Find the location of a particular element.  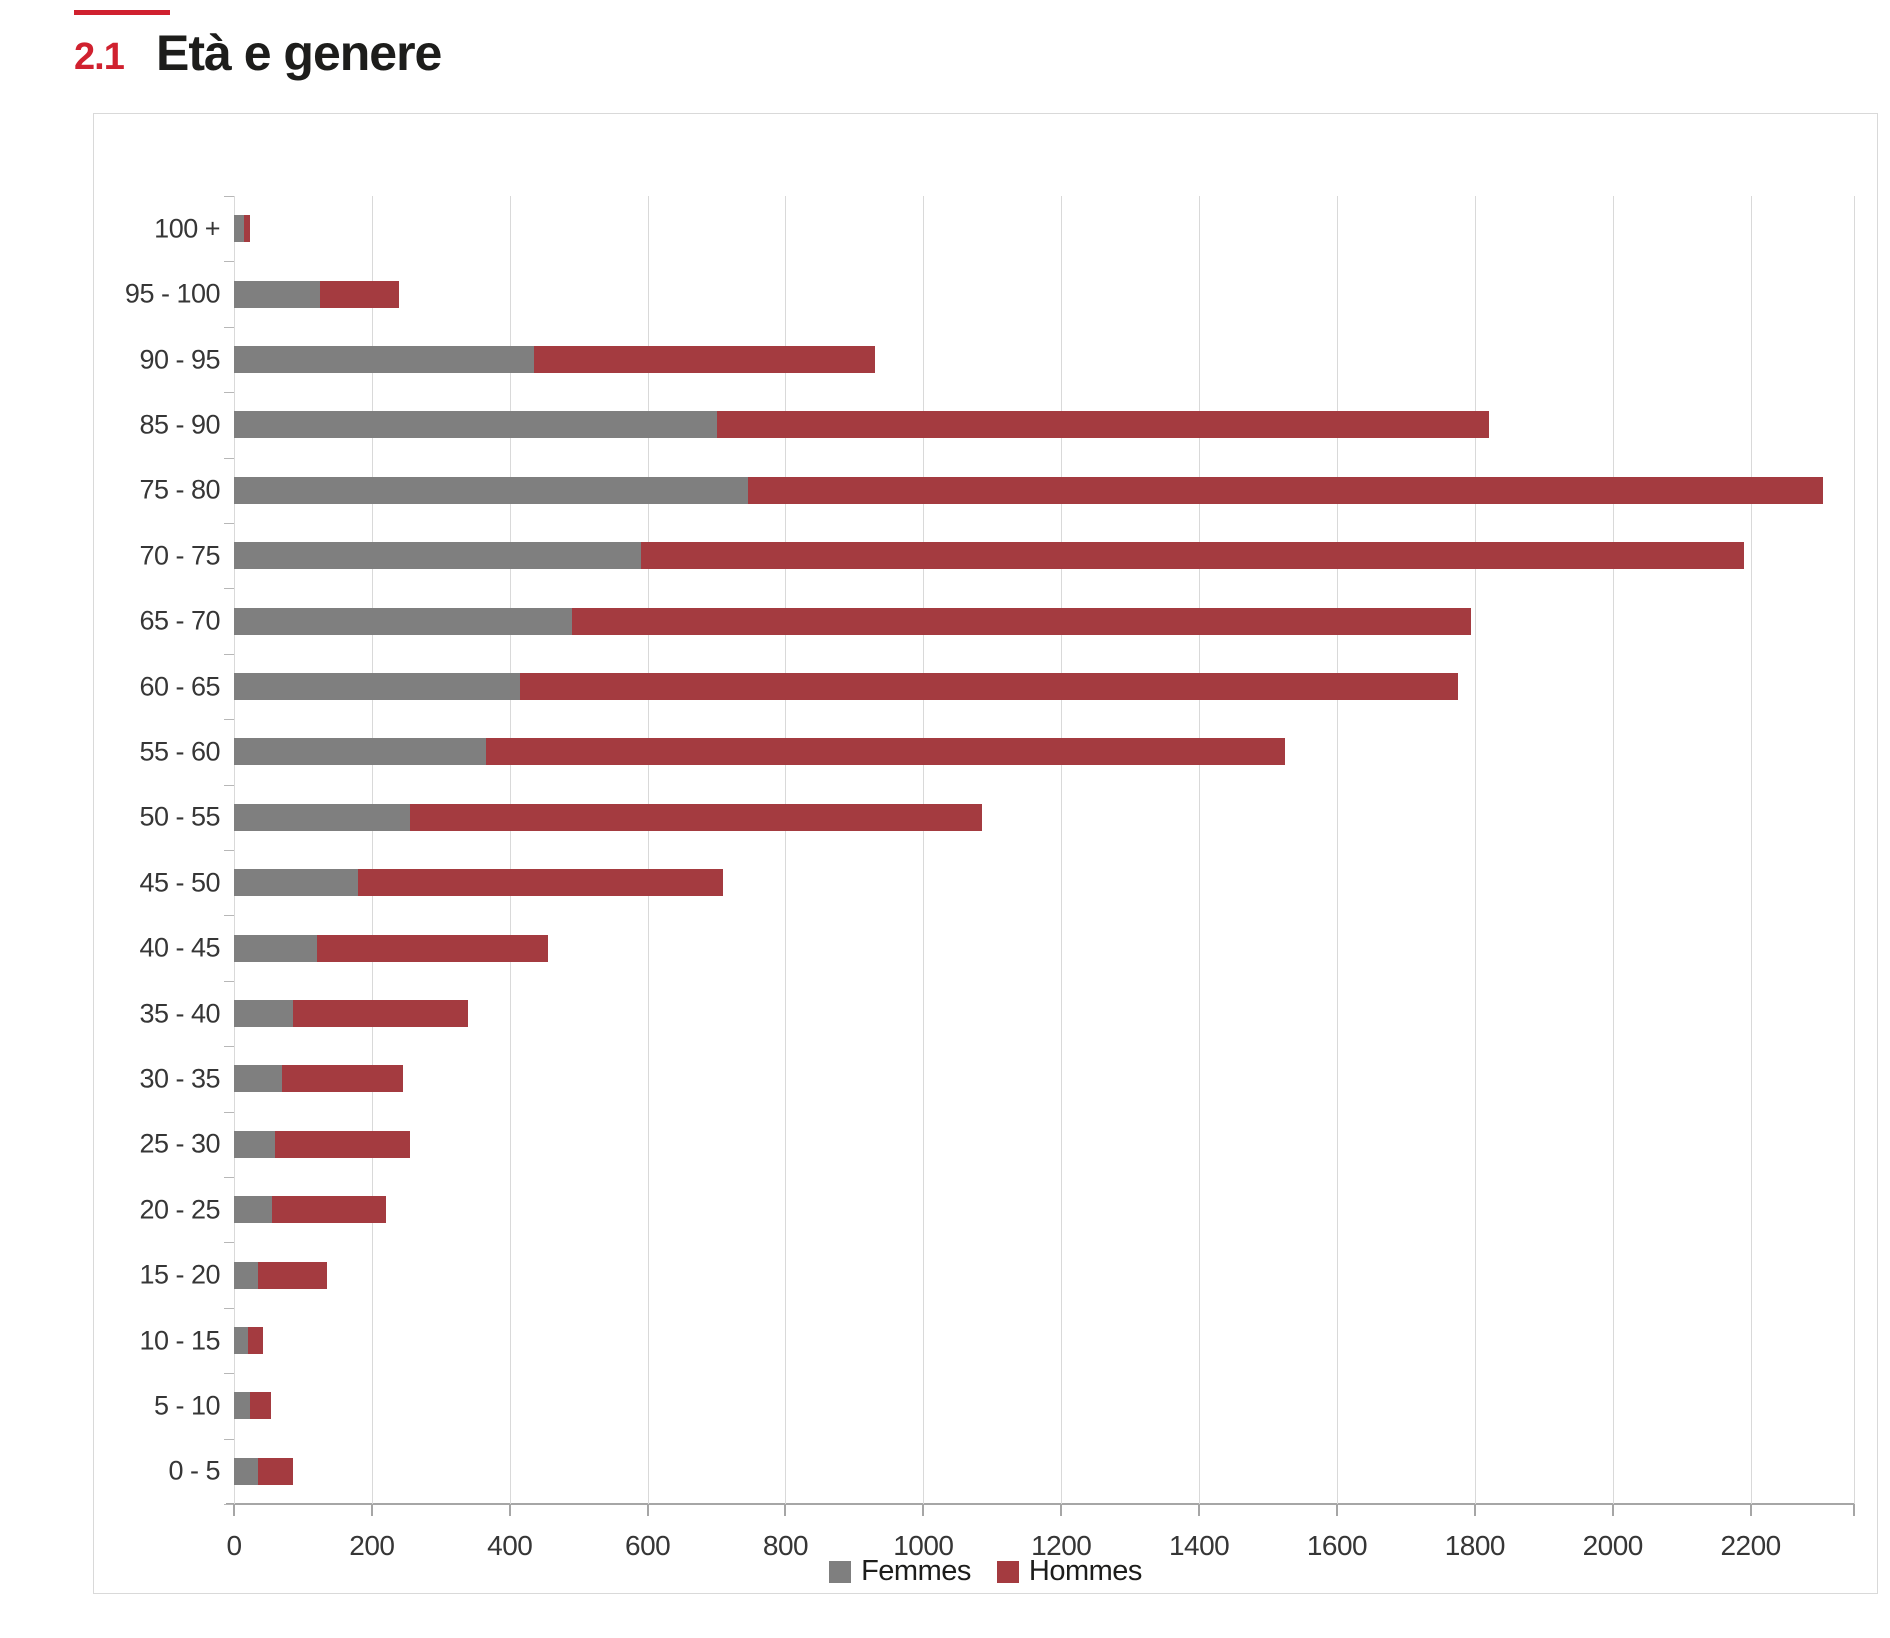

y-axis-label: 45 - 50 is located at coordinates (179, 882).